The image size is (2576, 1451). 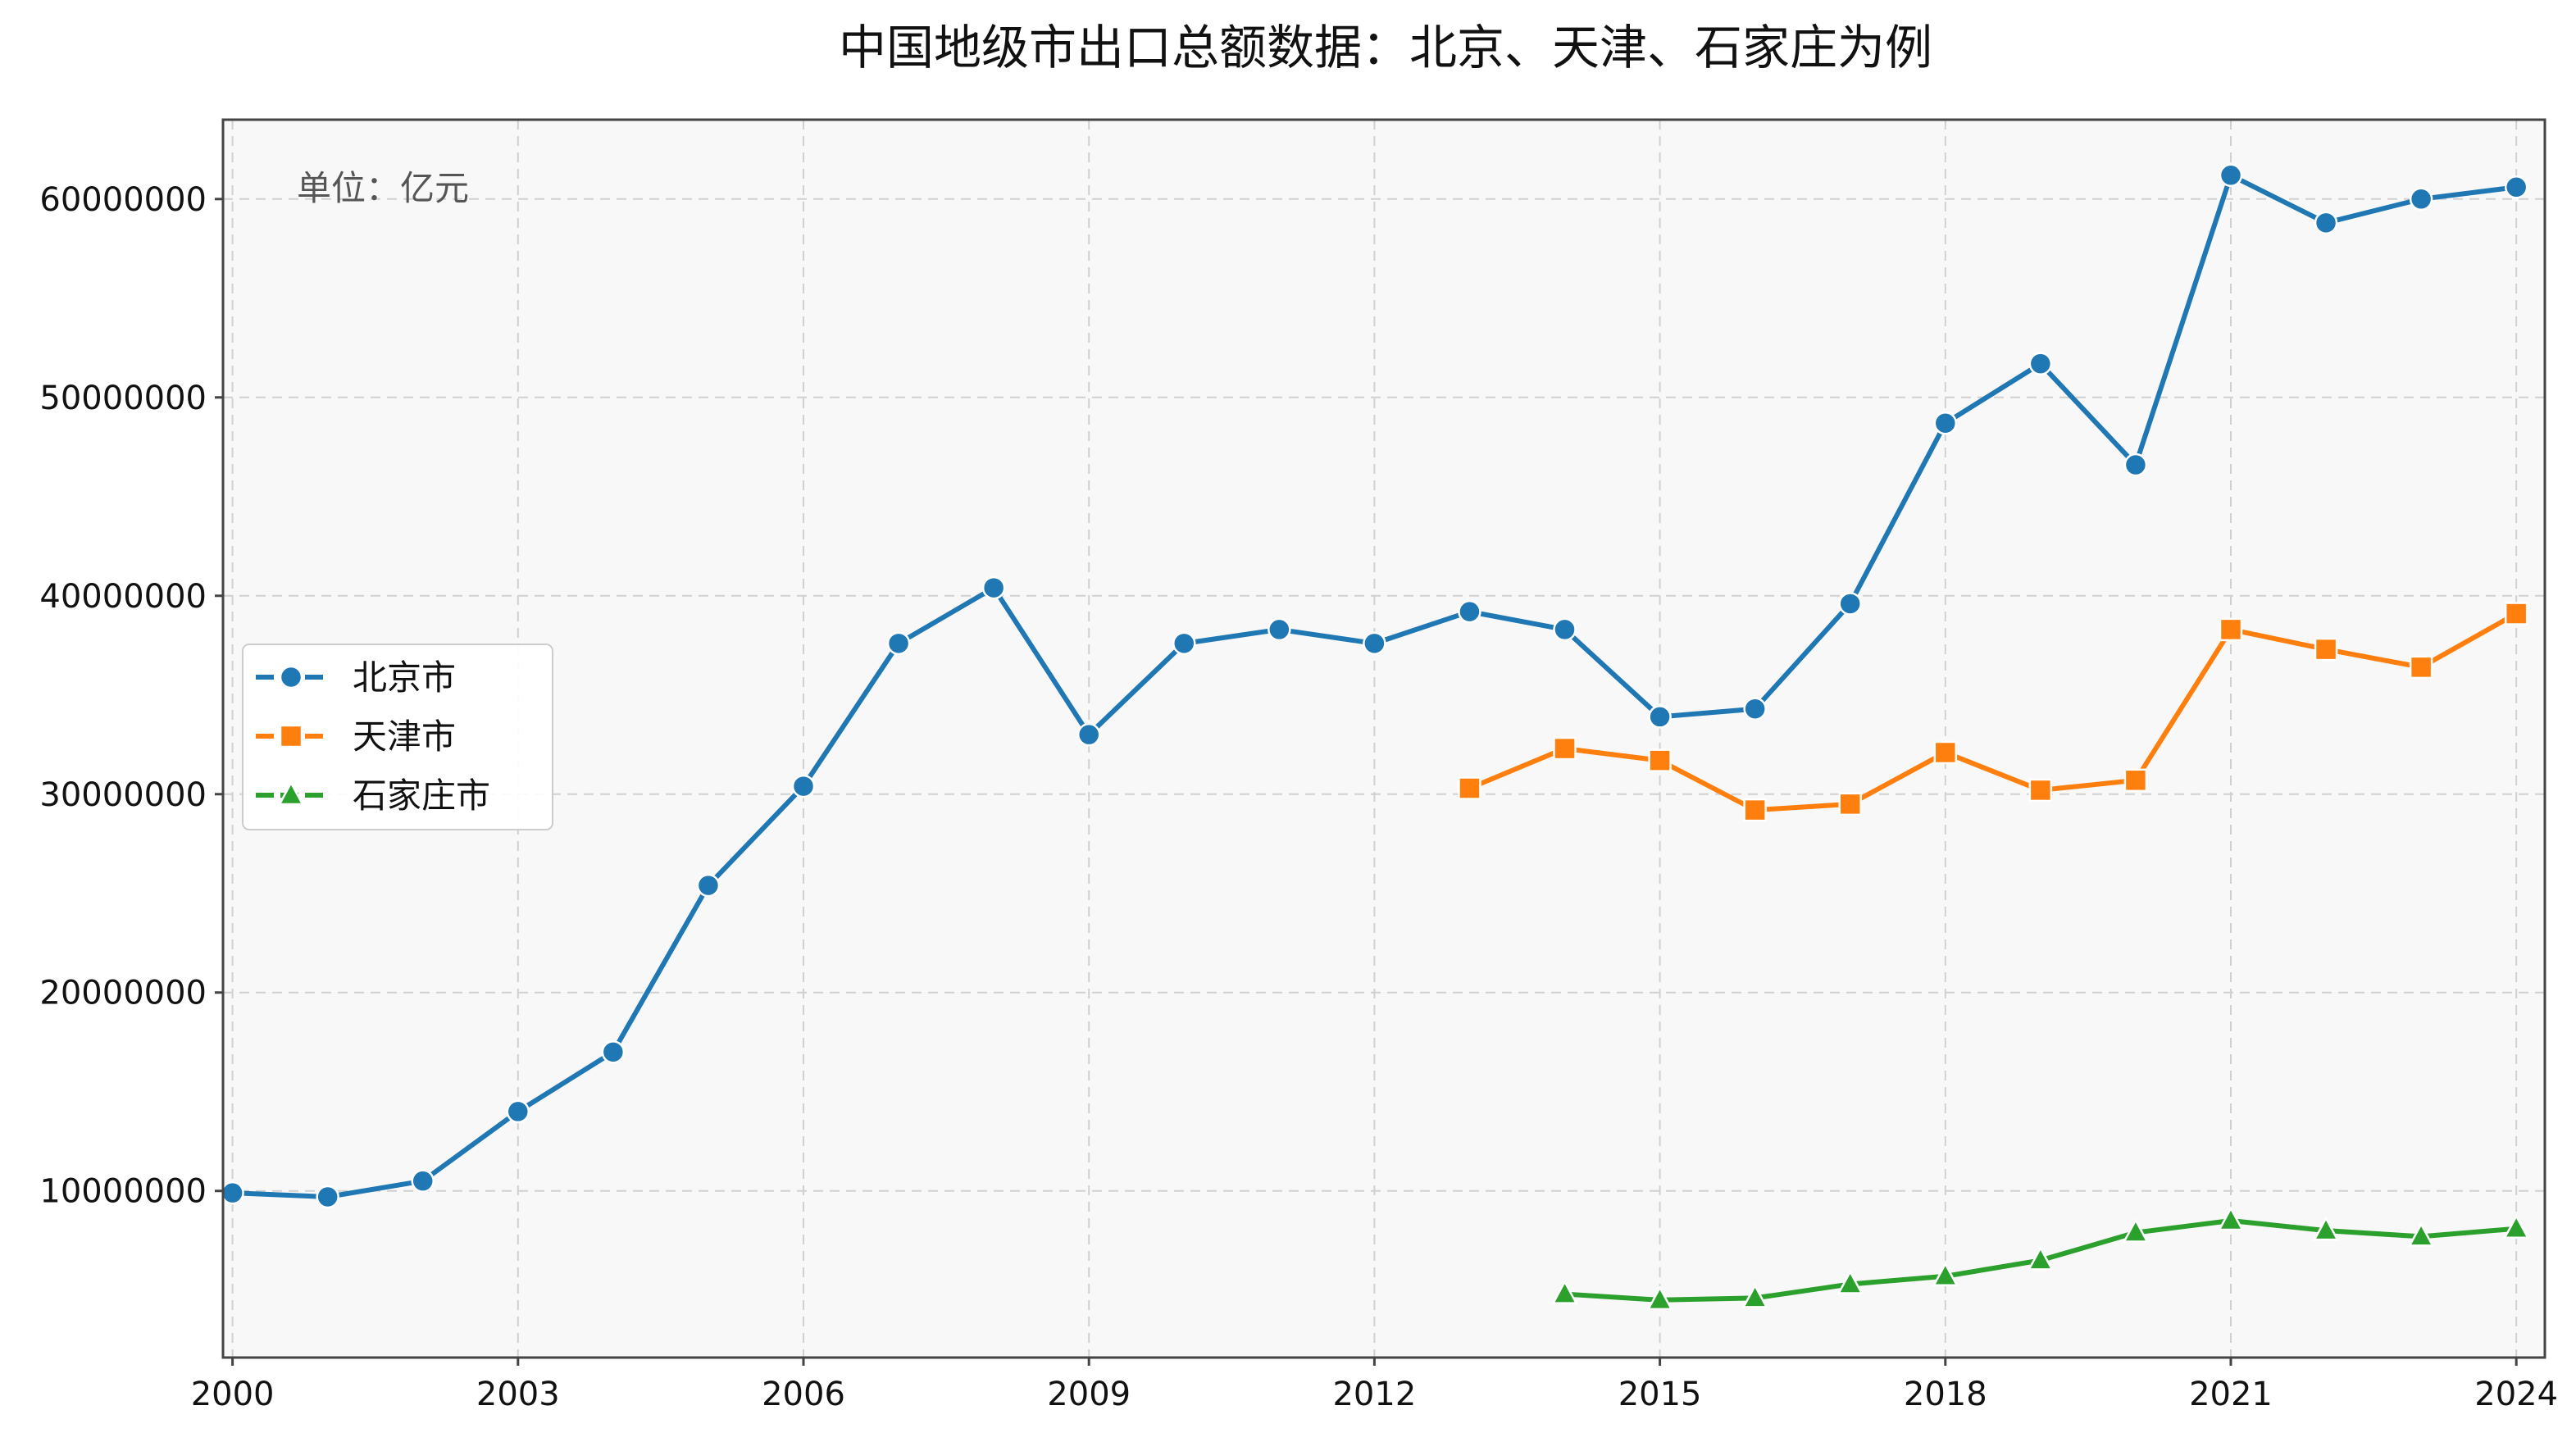 I want to click on x-tick-label: 2024, so click(x=2516, y=1394).